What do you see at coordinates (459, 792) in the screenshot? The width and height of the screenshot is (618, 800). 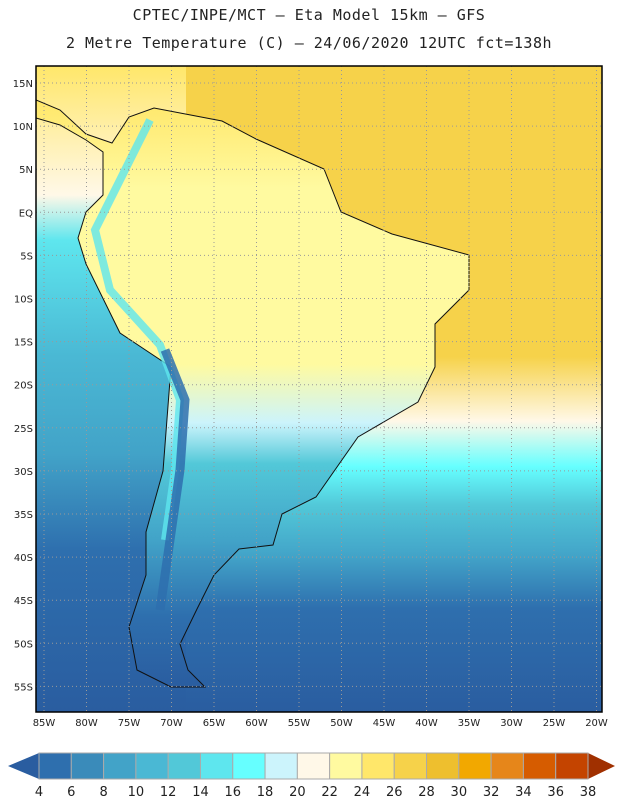 I see `colorbar-label: 30` at bounding box center [459, 792].